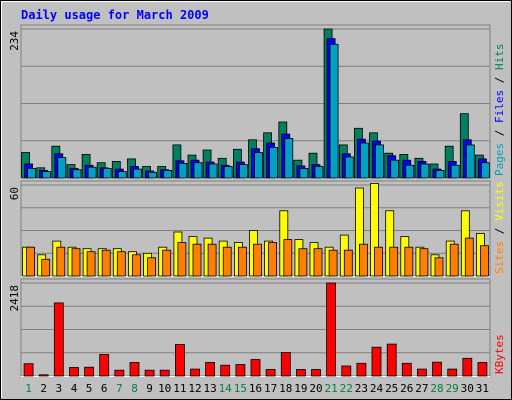  What do you see at coordinates (300, 388) in the screenshot?
I see `day-label-19: 19` at bounding box center [300, 388].